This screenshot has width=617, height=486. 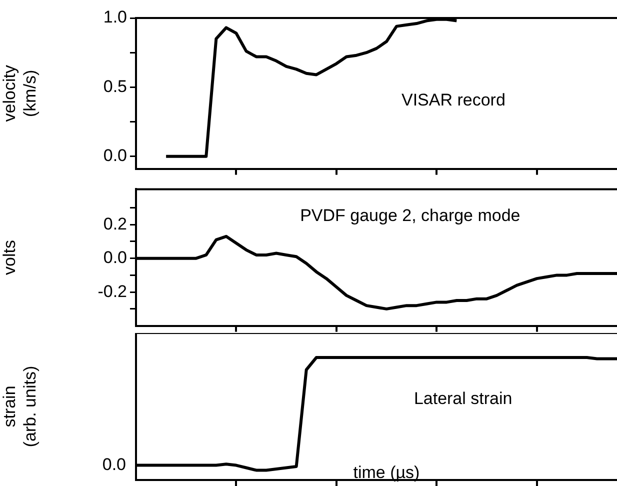 I want to click on y-tick-label: 1.0, so click(x=115, y=17).